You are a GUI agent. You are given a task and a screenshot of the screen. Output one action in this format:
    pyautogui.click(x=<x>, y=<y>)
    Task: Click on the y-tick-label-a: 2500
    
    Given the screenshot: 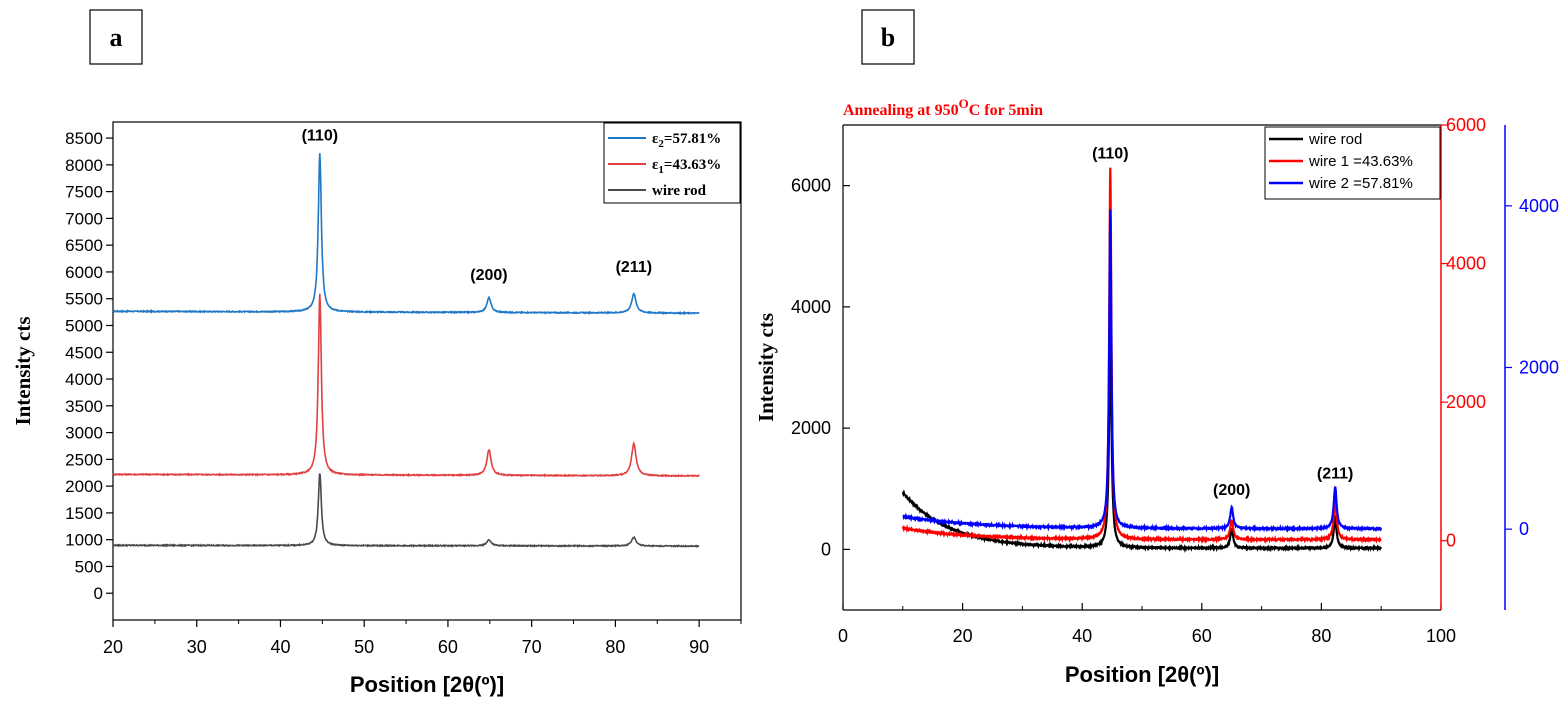 What is the action you would take?
    pyautogui.click(x=84, y=459)
    